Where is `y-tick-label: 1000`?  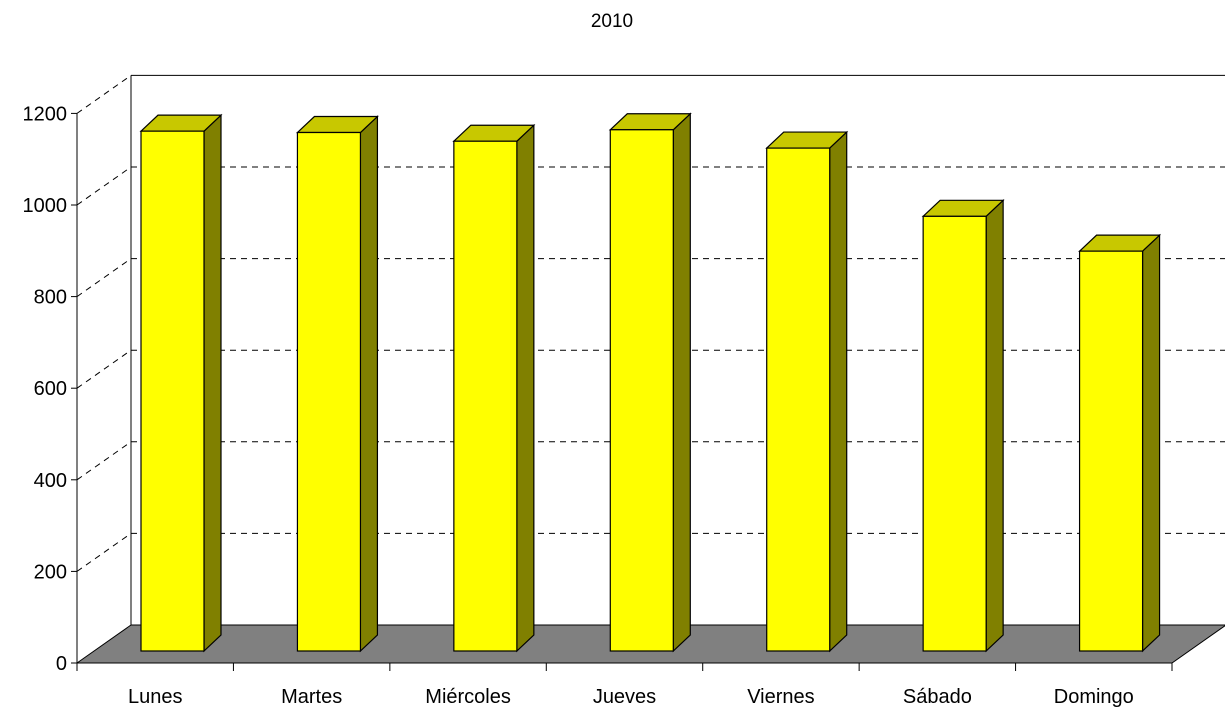 y-tick-label: 1000 is located at coordinates (45, 206).